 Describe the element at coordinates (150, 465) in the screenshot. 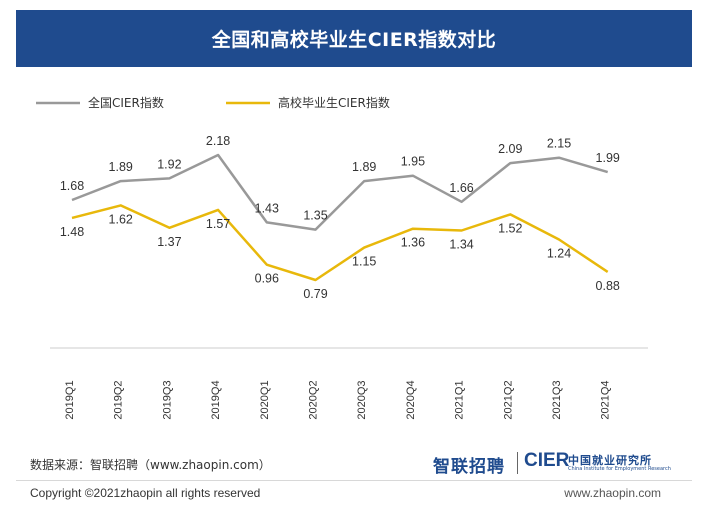

I see `data-source: 数据来源：智联招聘（www.zhaopin.com）` at that location.